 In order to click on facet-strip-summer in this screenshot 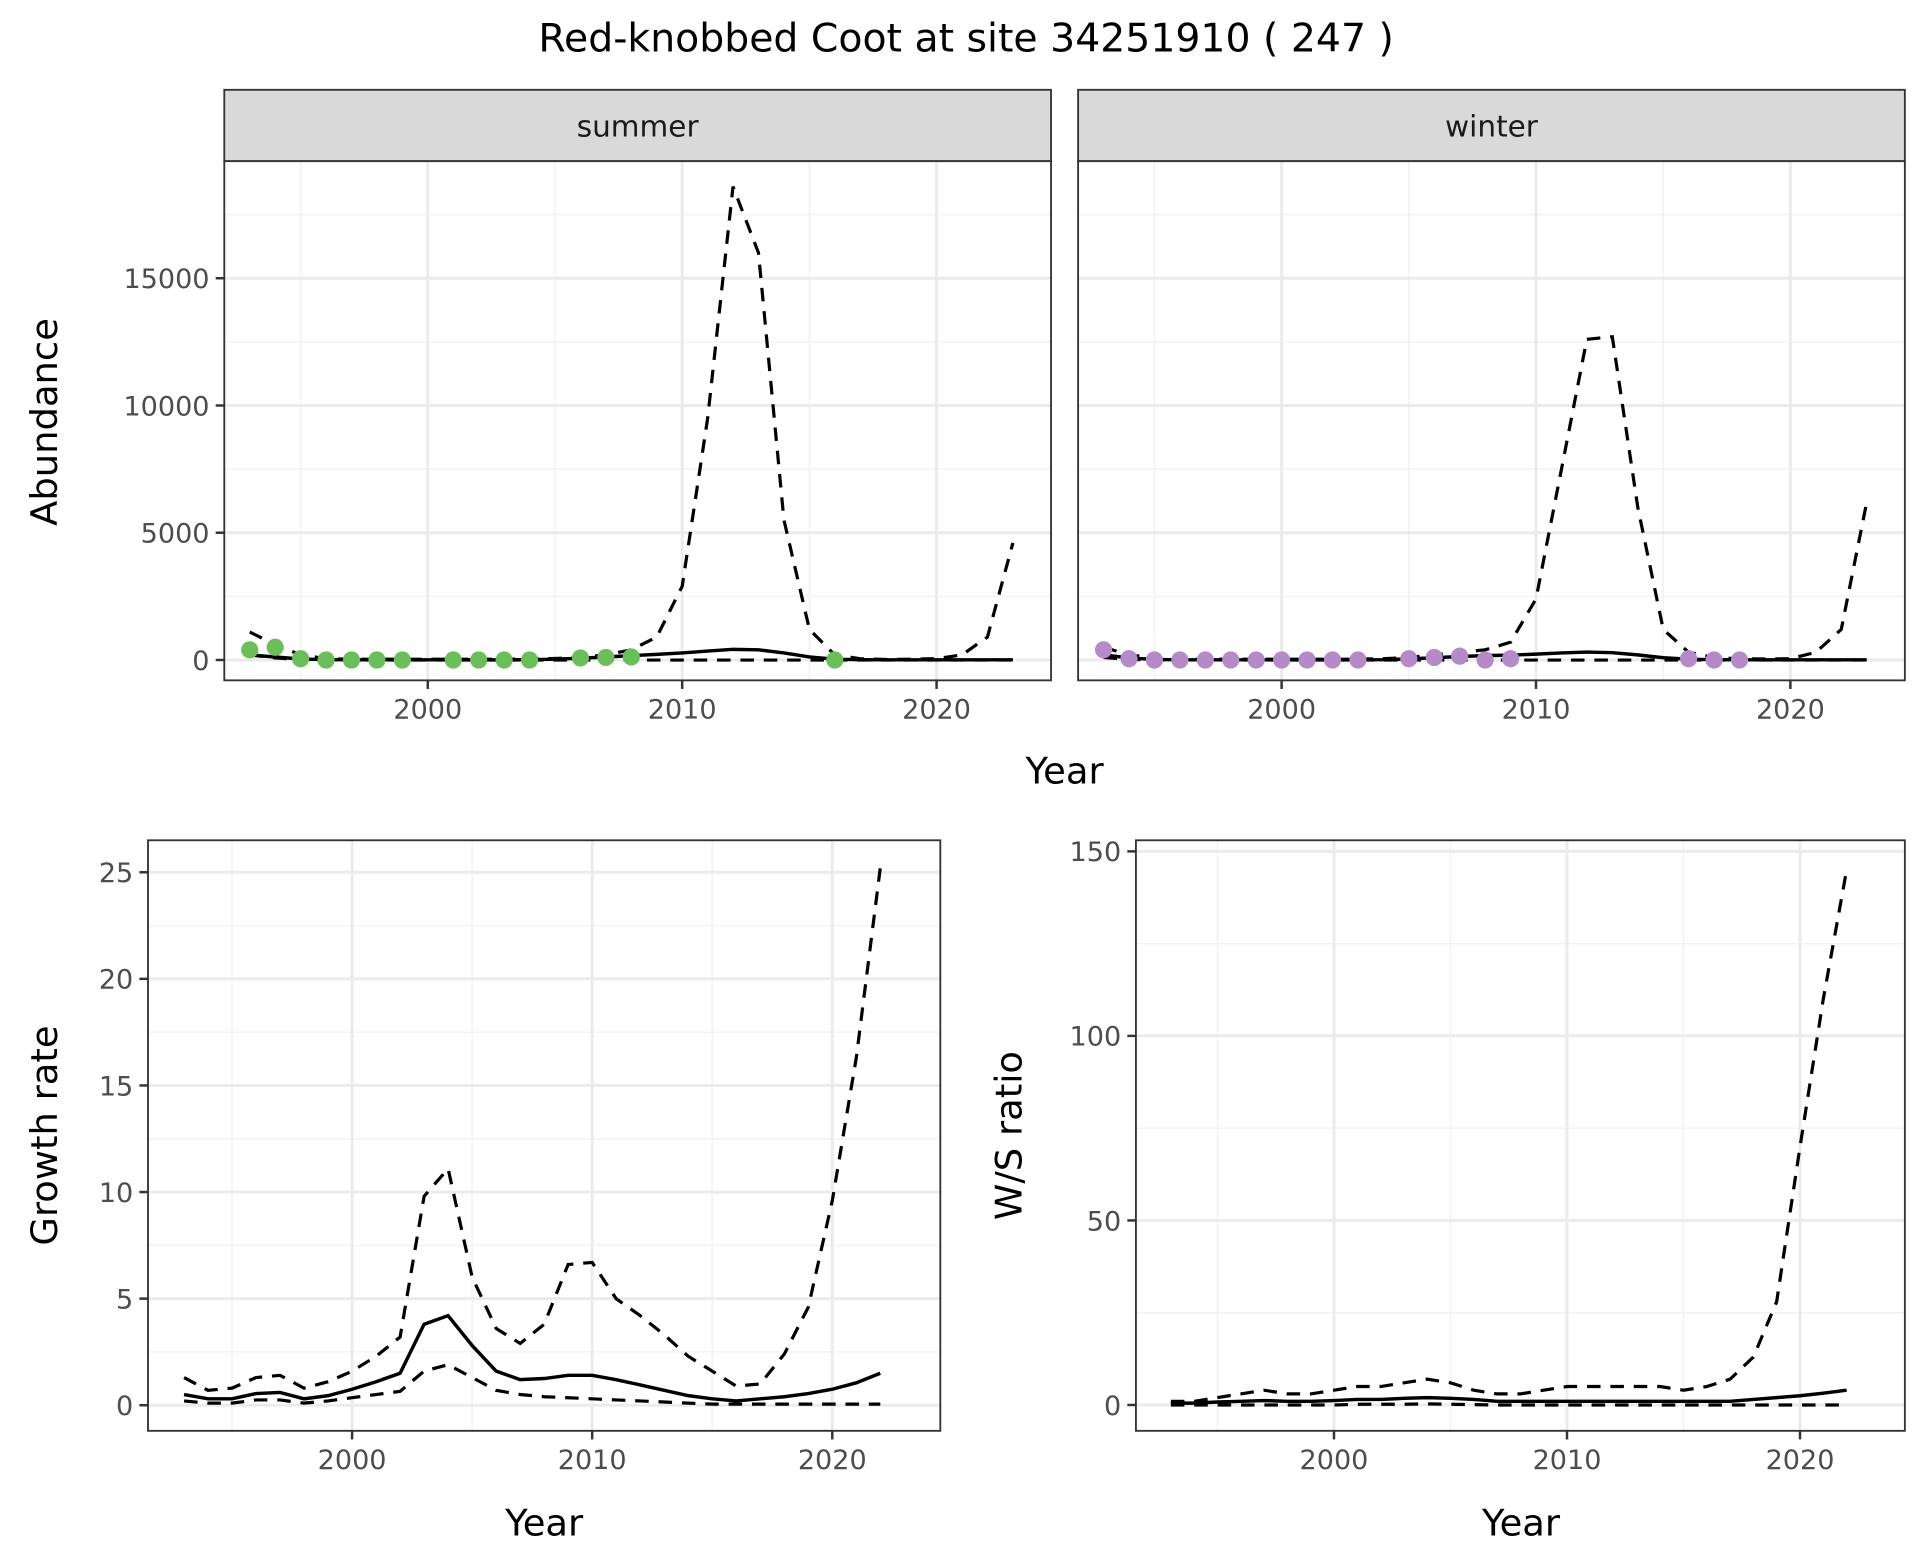, I will do `click(637, 125)`.